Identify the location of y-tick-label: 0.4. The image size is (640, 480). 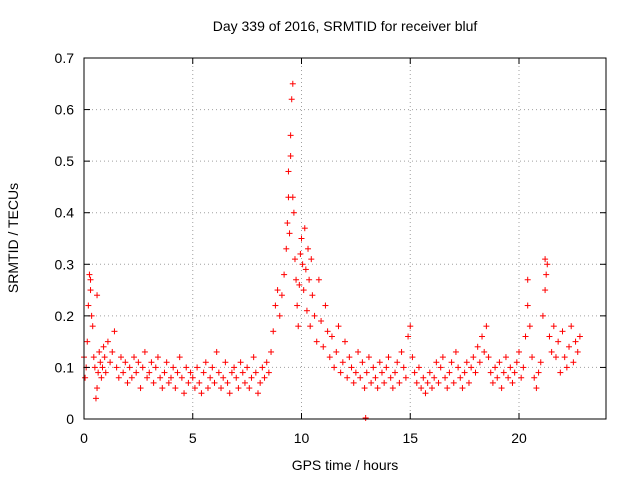
(65, 213).